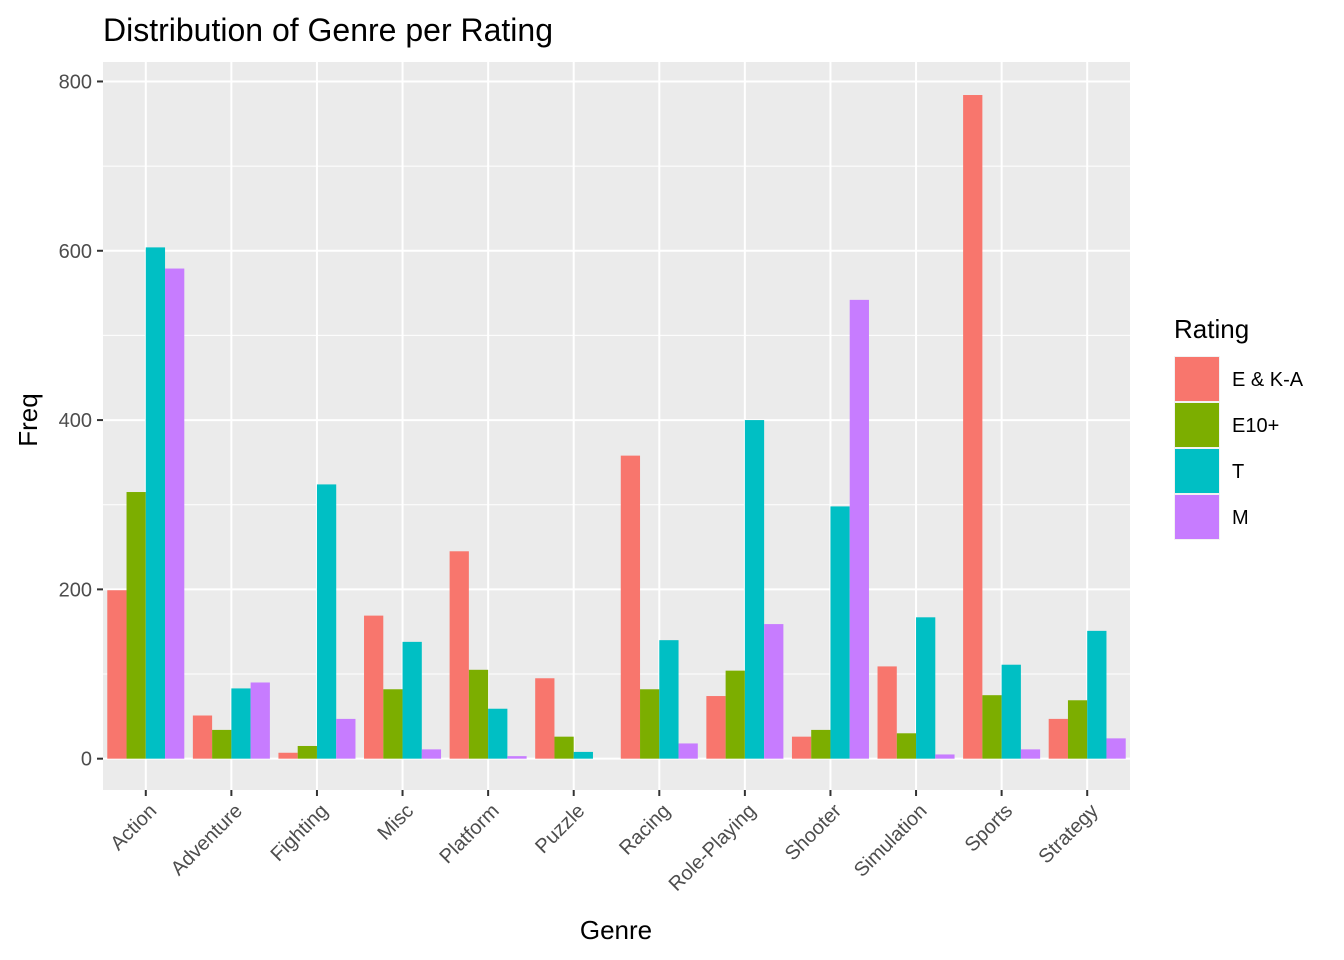 The height and width of the screenshot is (960, 1344). What do you see at coordinates (688, 751) in the screenshot?
I see `bar-m-racing` at bounding box center [688, 751].